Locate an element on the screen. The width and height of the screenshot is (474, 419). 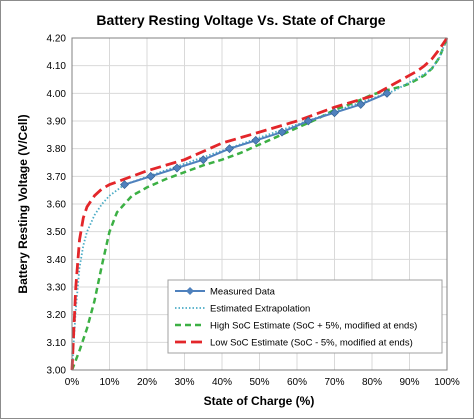
x-tick-label: 40% is located at coordinates (222, 382).